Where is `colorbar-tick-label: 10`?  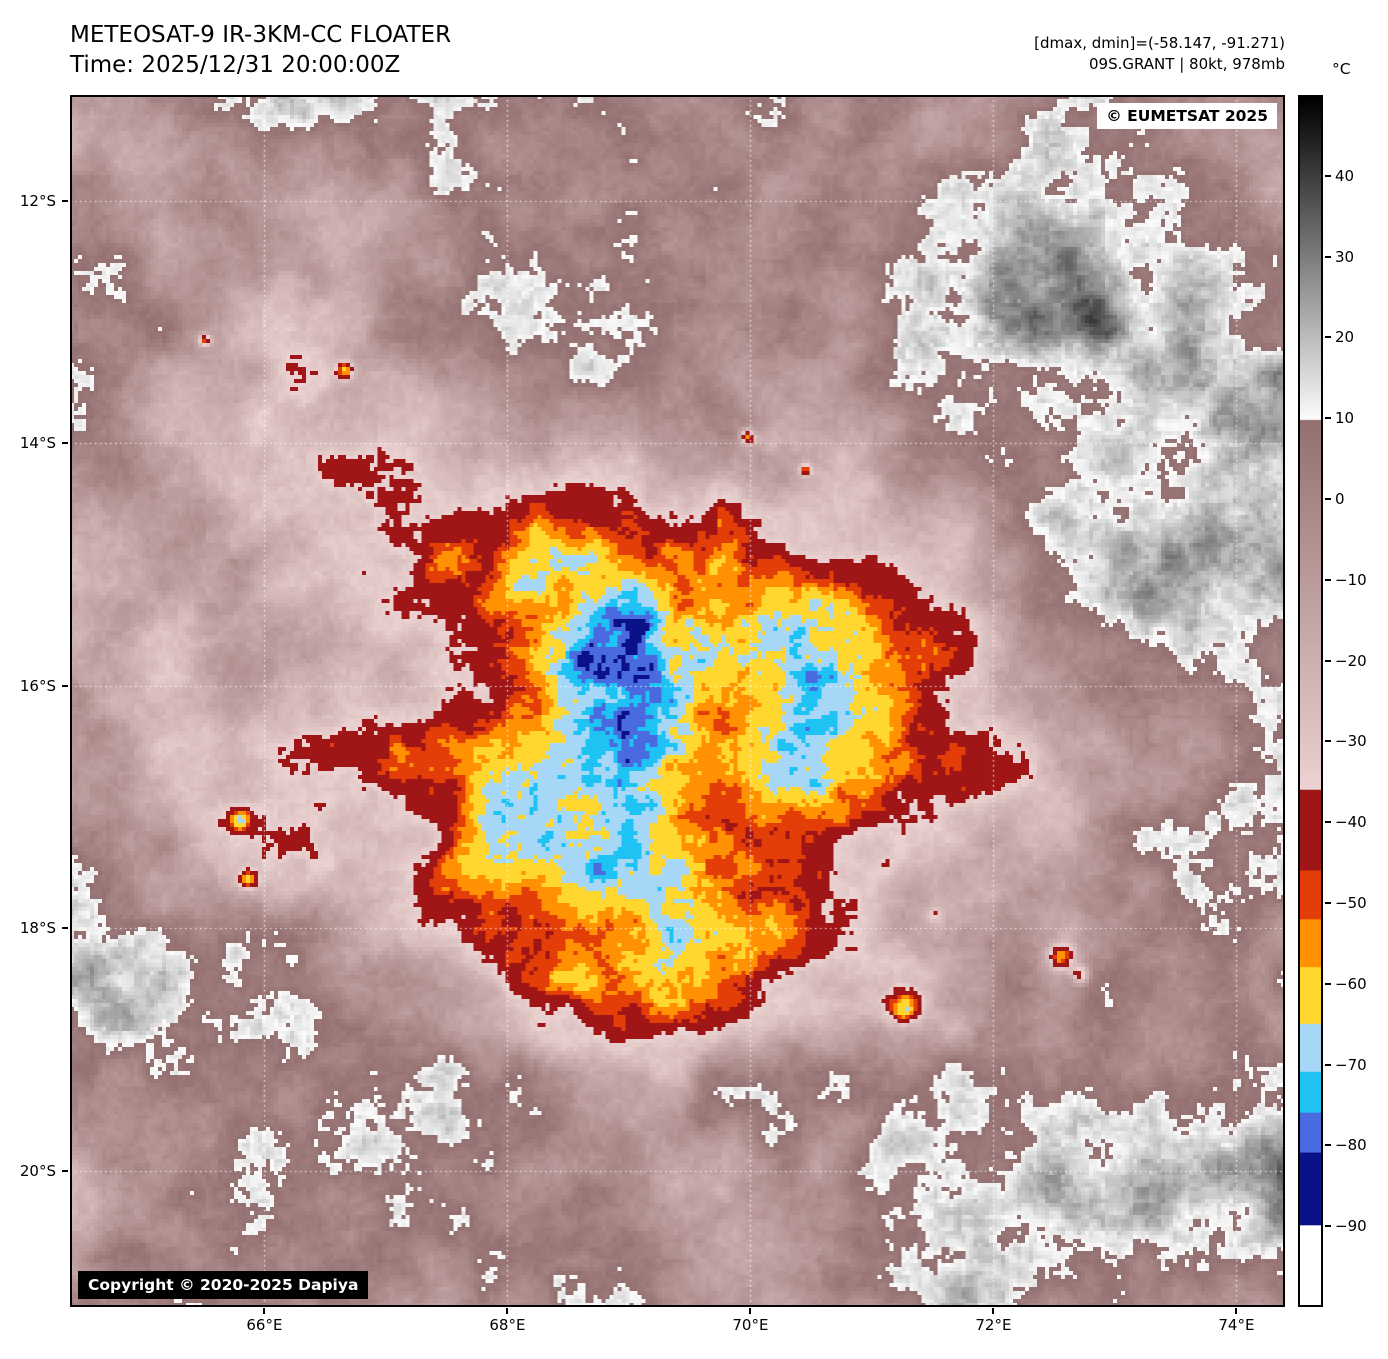 colorbar-tick-label: 10 is located at coordinates (1345, 418).